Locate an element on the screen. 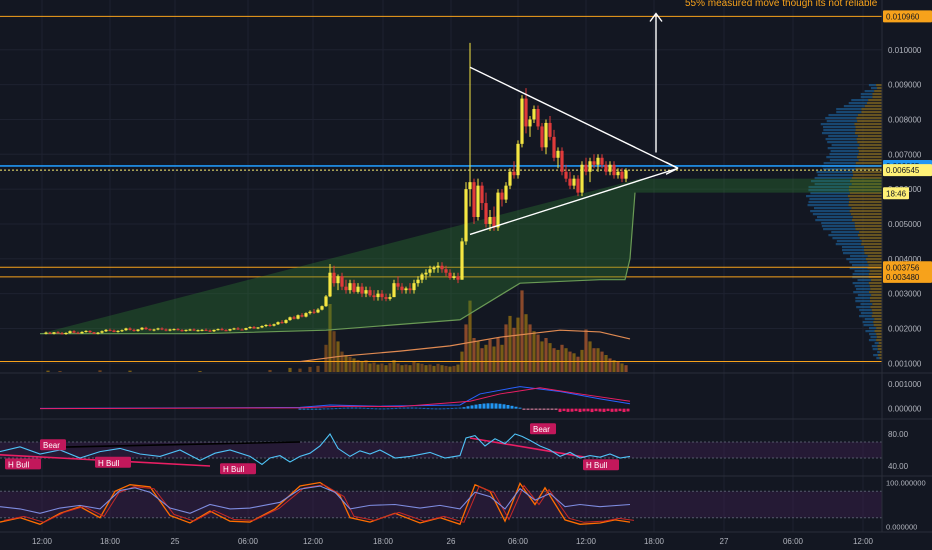 Image resolution: width=932 pixels, height=550 pixels. price-tick-label: 0.004000 is located at coordinates (905, 259).